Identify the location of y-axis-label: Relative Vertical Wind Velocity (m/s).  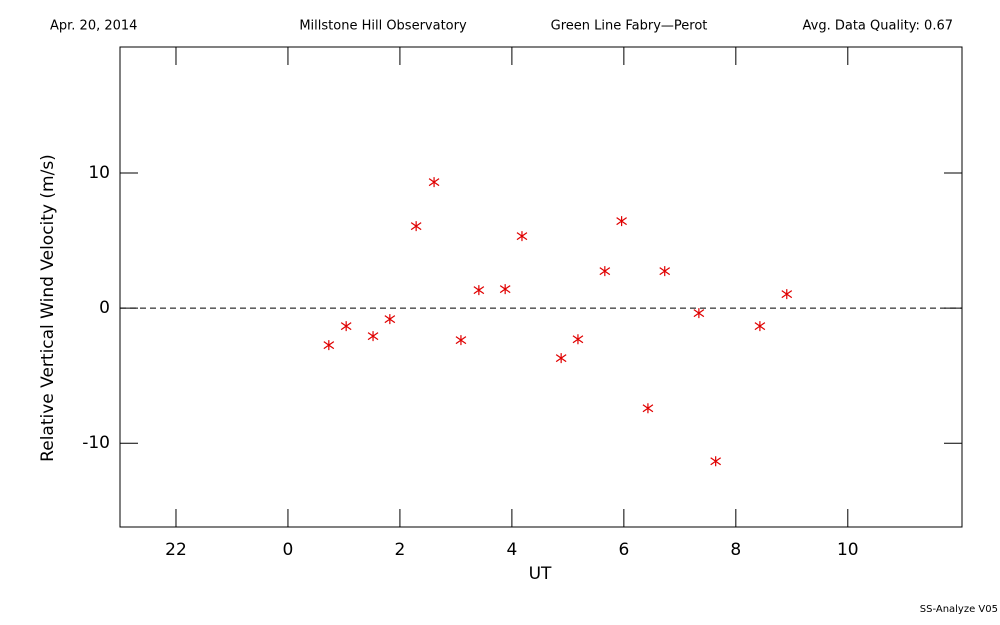
(48, 308).